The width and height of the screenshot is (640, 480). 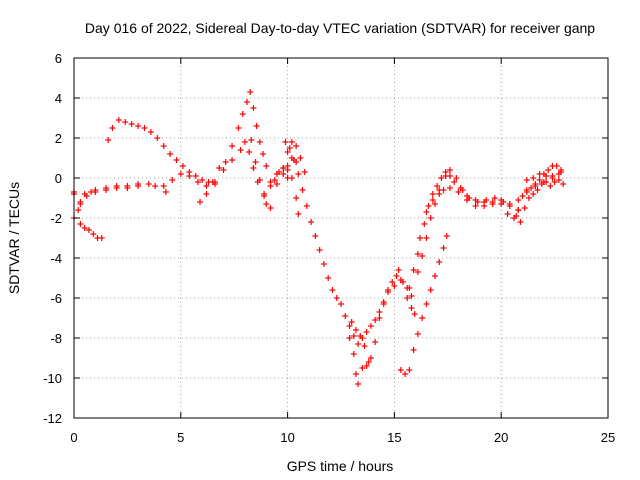 What do you see at coordinates (58, 58) in the screenshot?
I see `y-tick-label: 6` at bounding box center [58, 58].